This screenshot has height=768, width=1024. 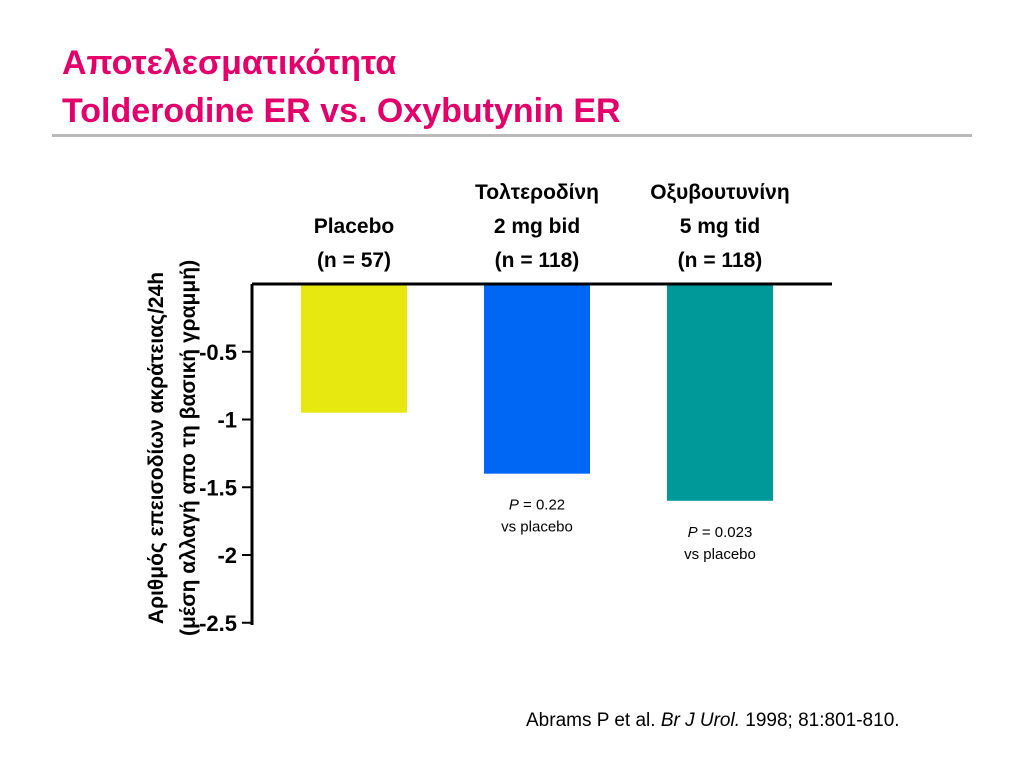 I want to click on category-label-3-line-1: Οξυβουτυνίνη, so click(x=719, y=192).